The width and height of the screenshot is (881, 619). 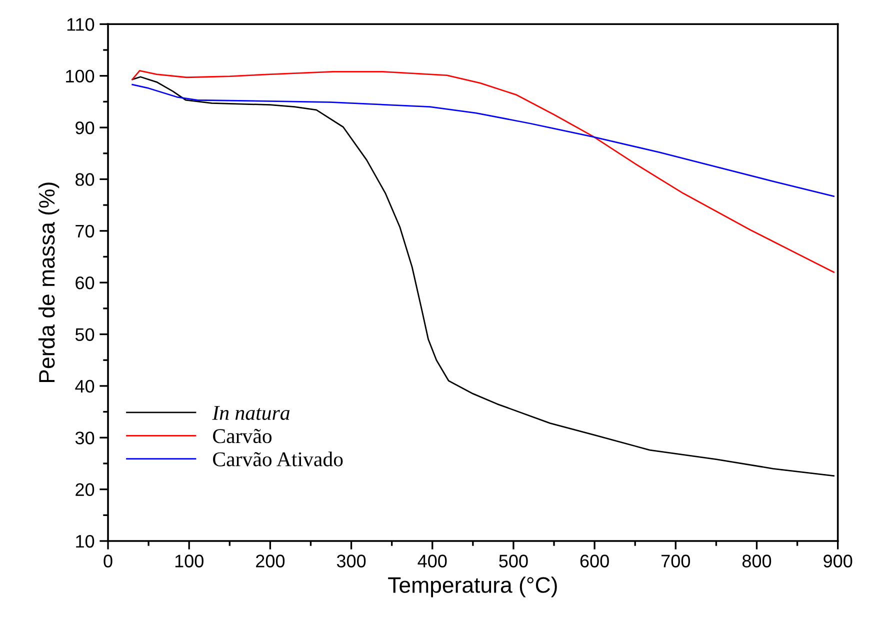 What do you see at coordinates (757, 561) in the screenshot?
I see `x-tick-label: 800` at bounding box center [757, 561].